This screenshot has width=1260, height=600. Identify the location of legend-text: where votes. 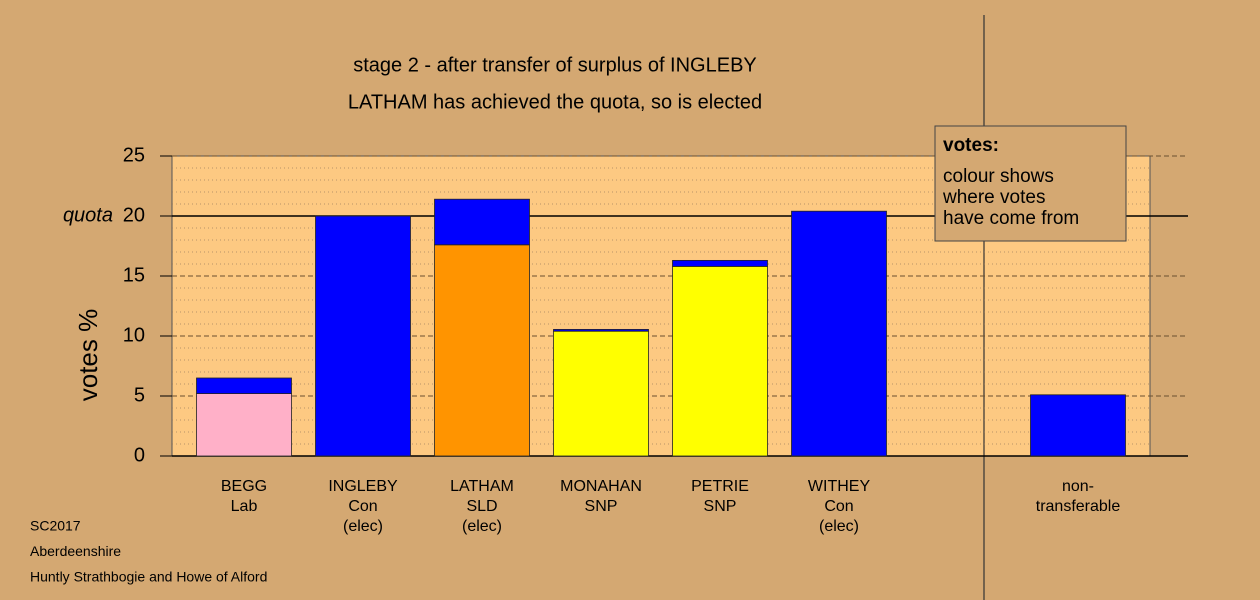
(993, 197).